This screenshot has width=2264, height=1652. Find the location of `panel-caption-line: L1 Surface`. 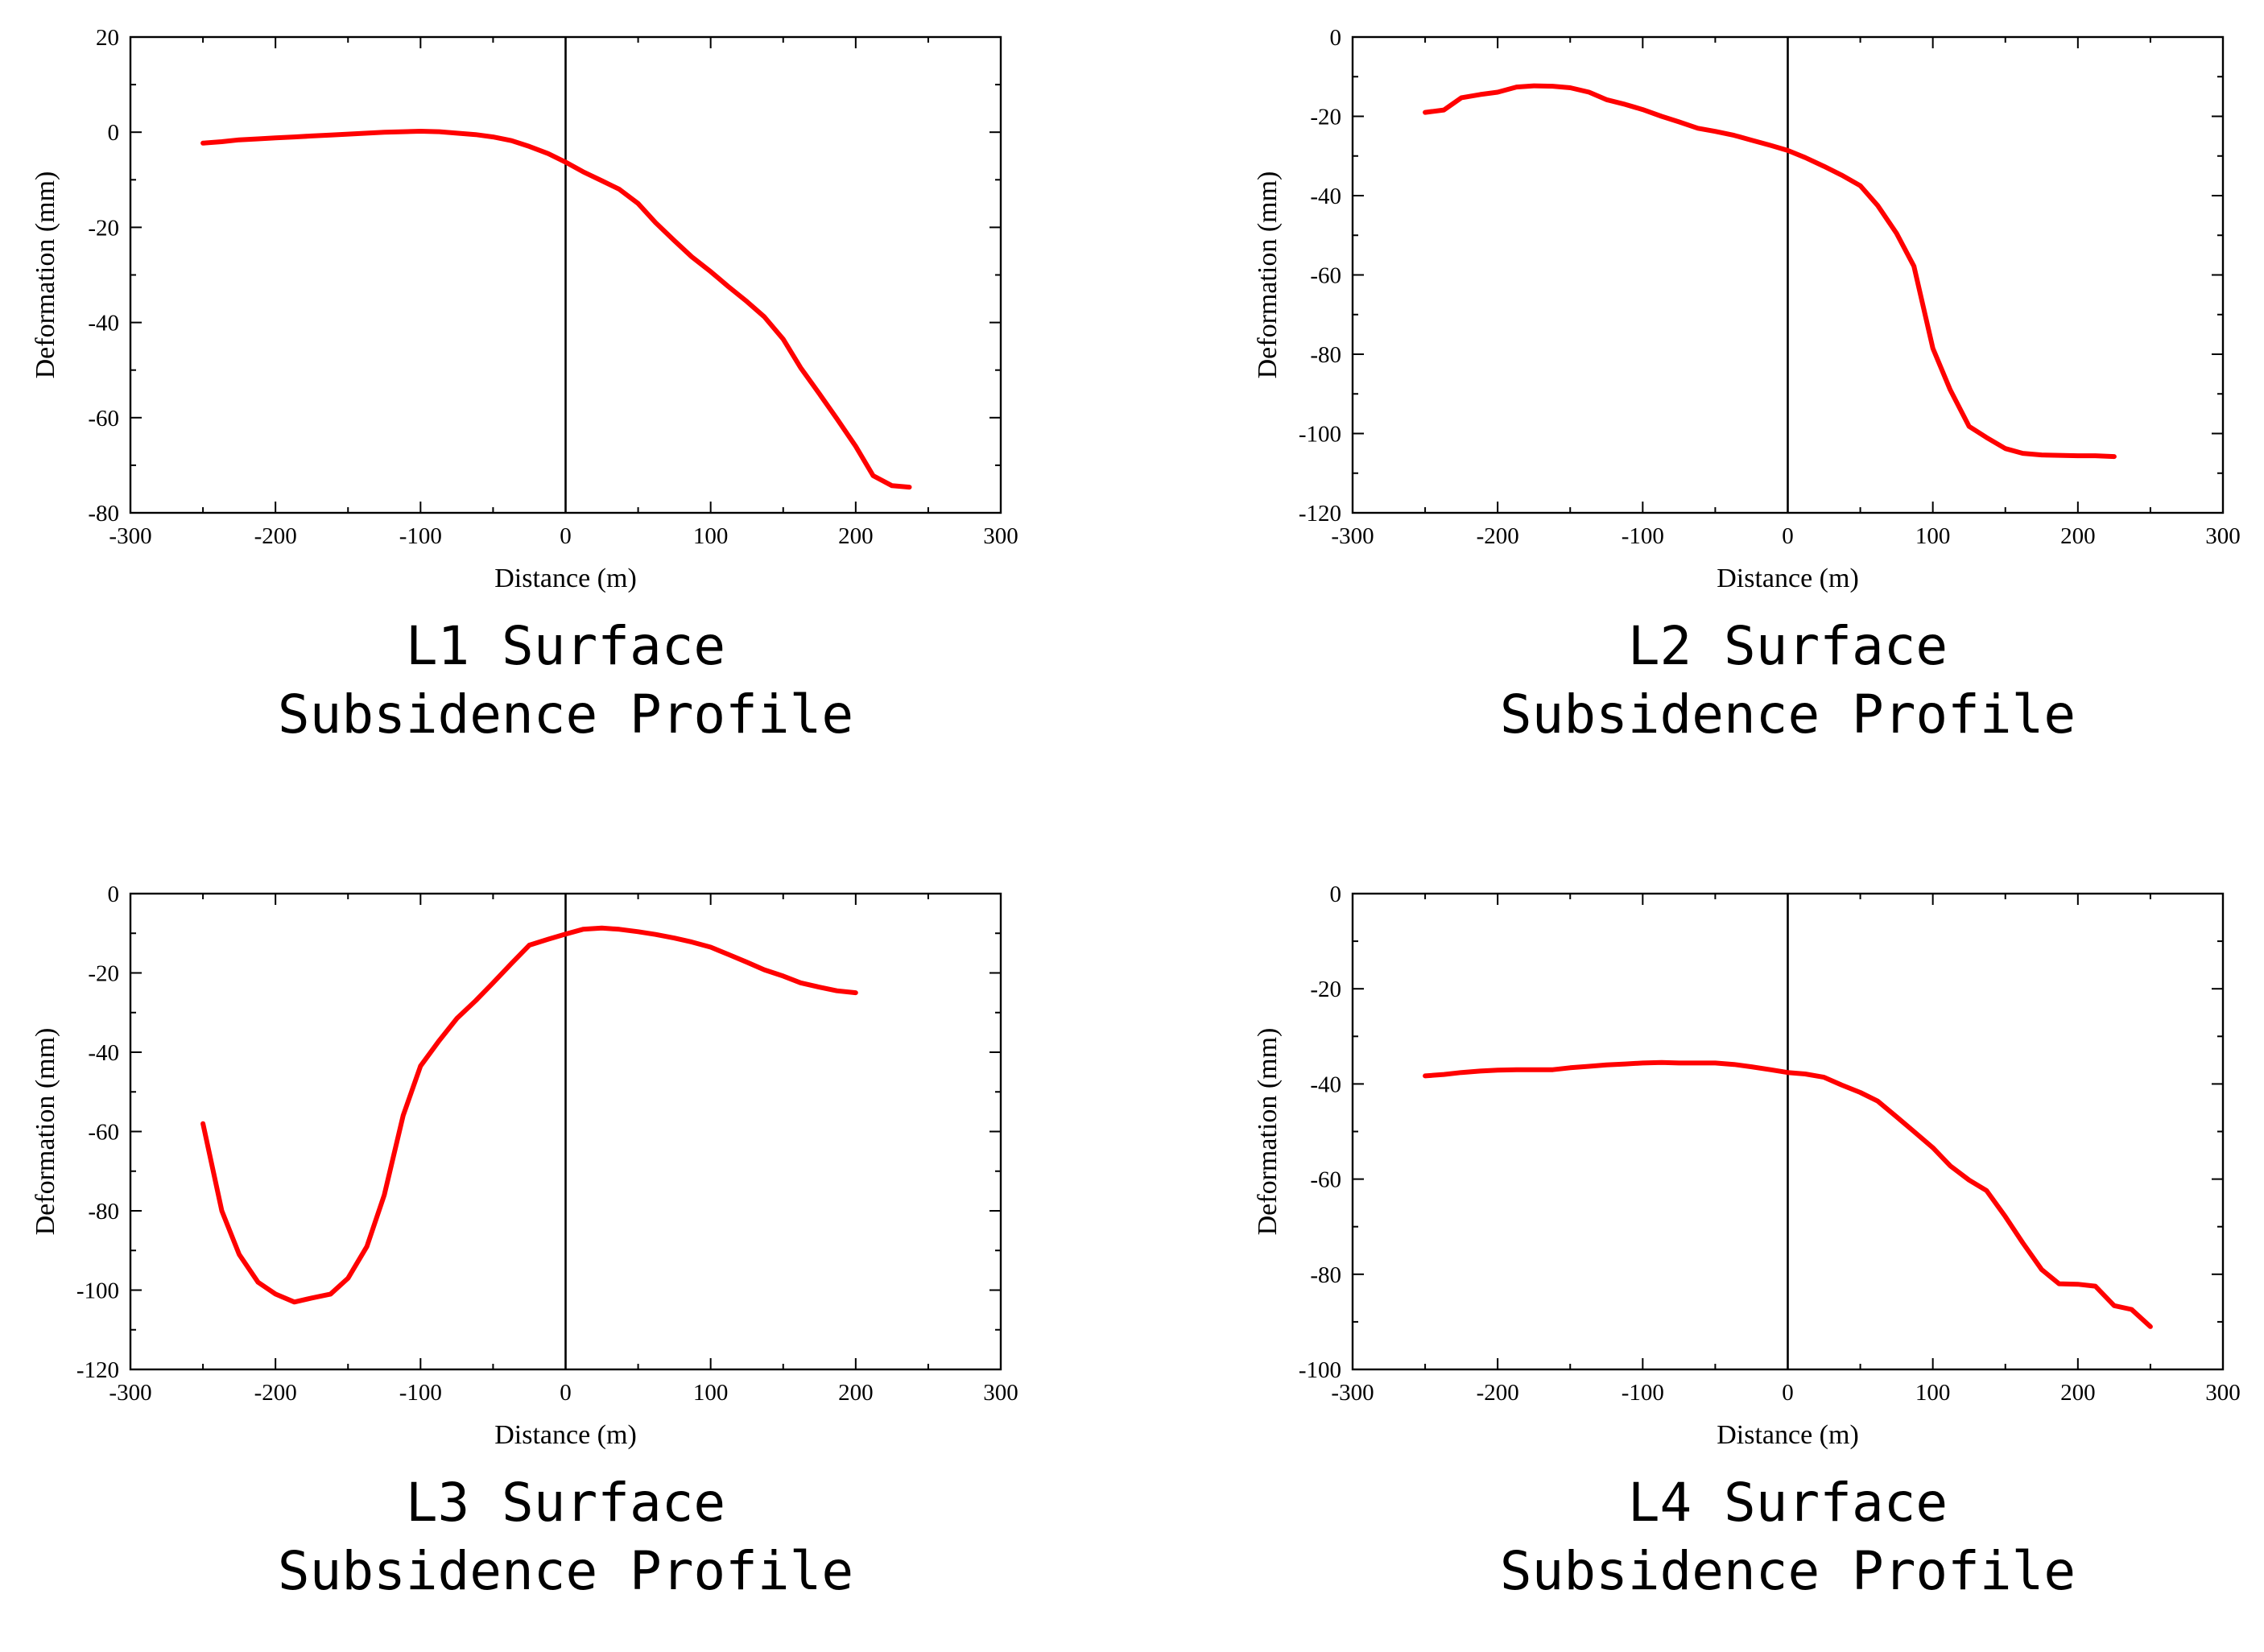

panel-caption-line: L1 Surface is located at coordinates (565, 646).